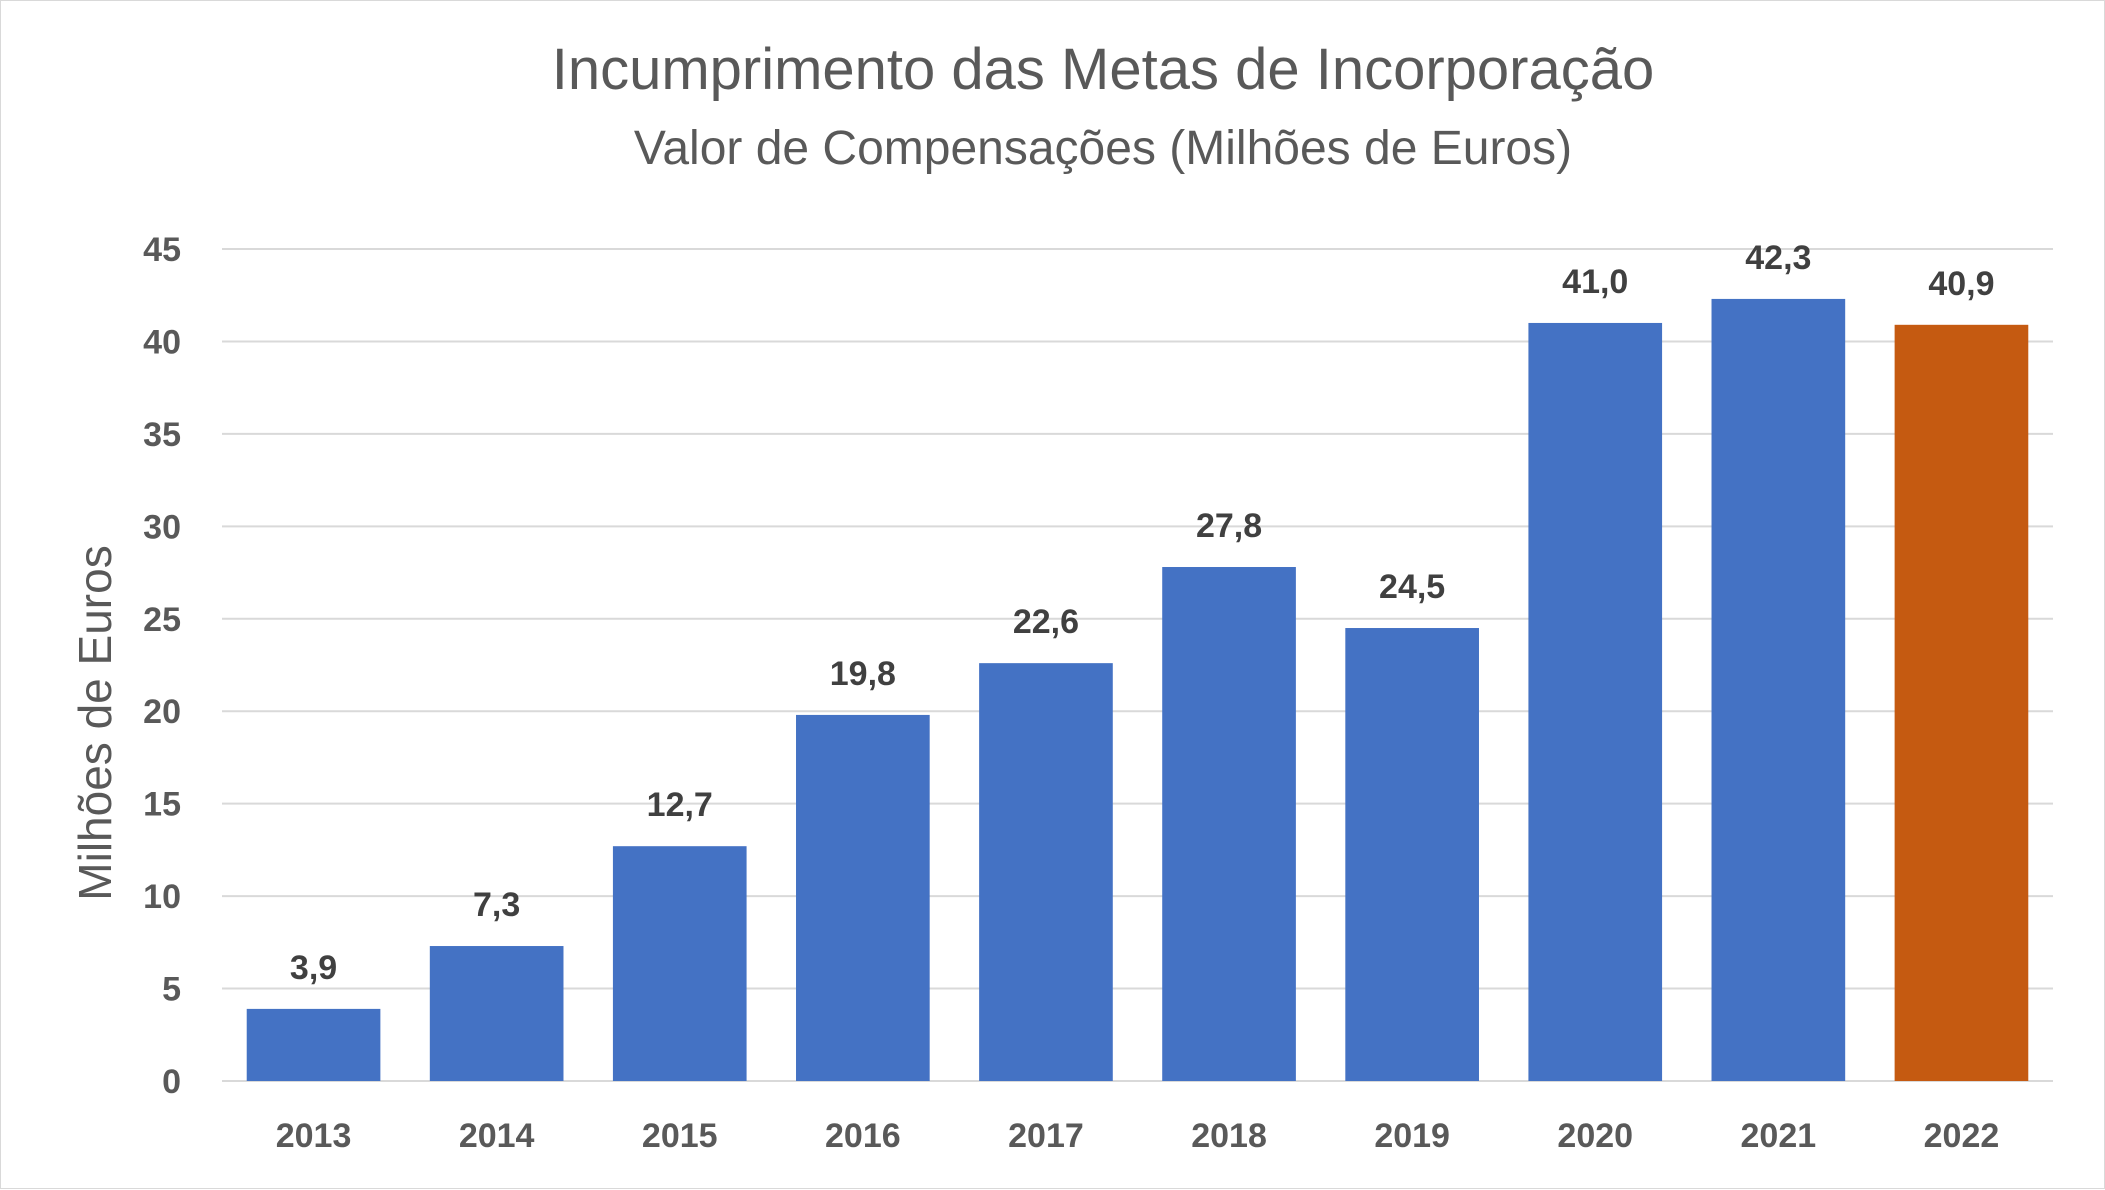  I want to click on y-tick-label: 10, so click(162, 897).